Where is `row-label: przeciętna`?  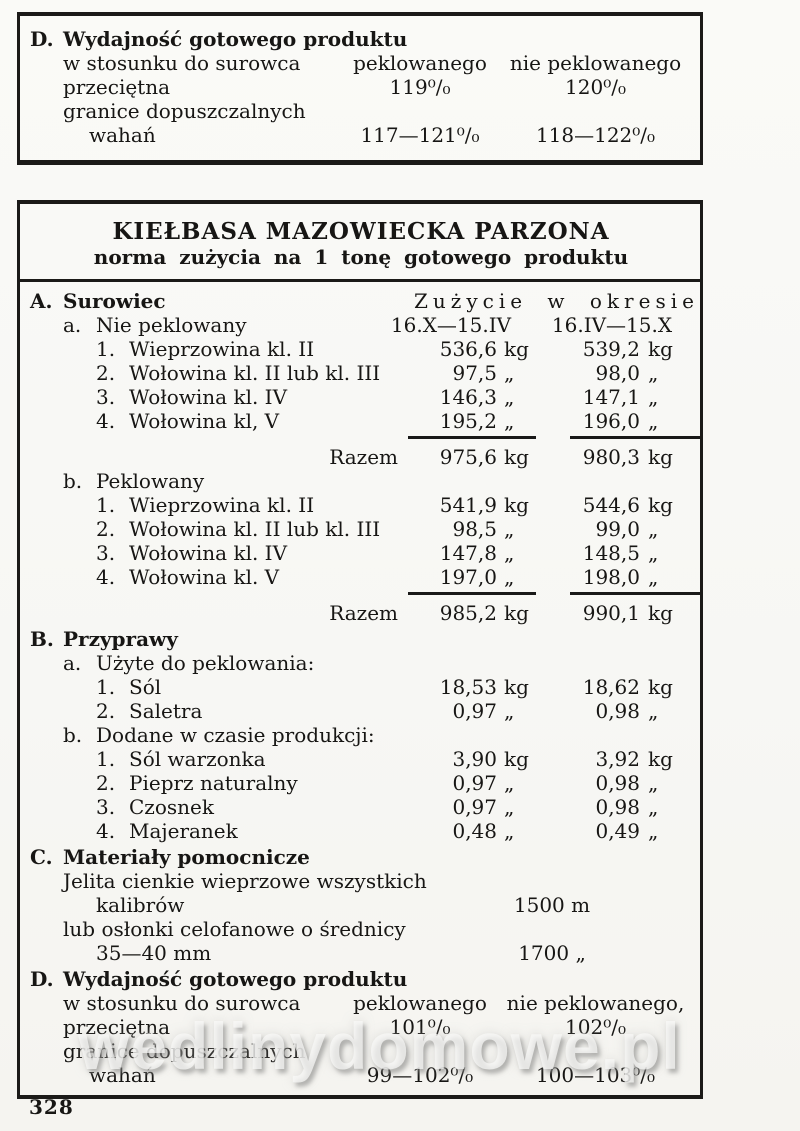 row-label: przeciętna is located at coordinates (117, 87).